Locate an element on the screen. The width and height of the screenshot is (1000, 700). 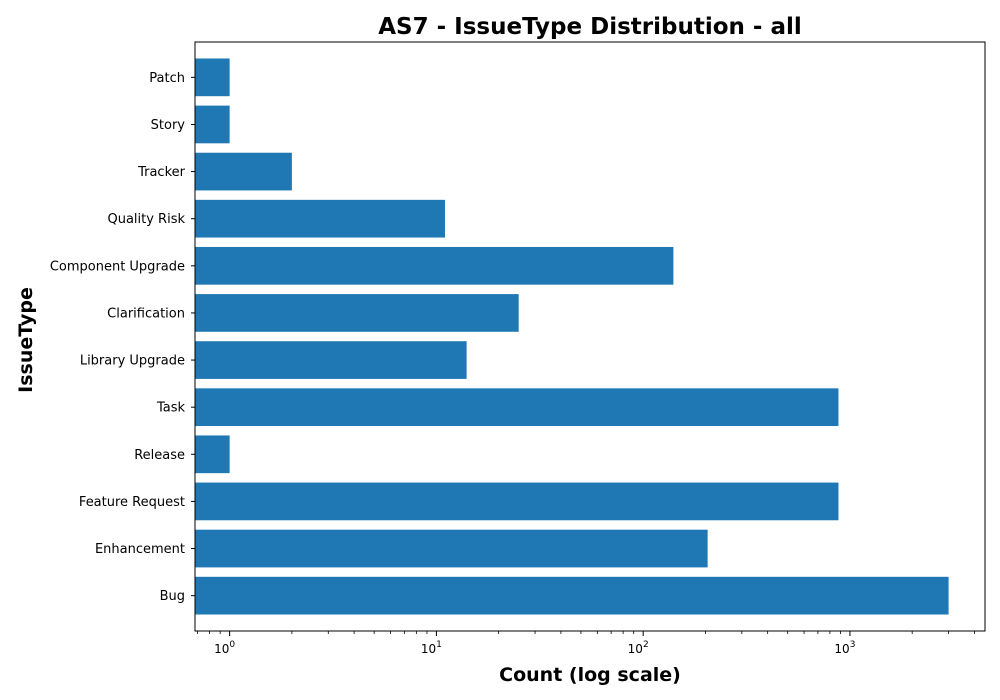
y-tick-label: Story is located at coordinates (168, 125).